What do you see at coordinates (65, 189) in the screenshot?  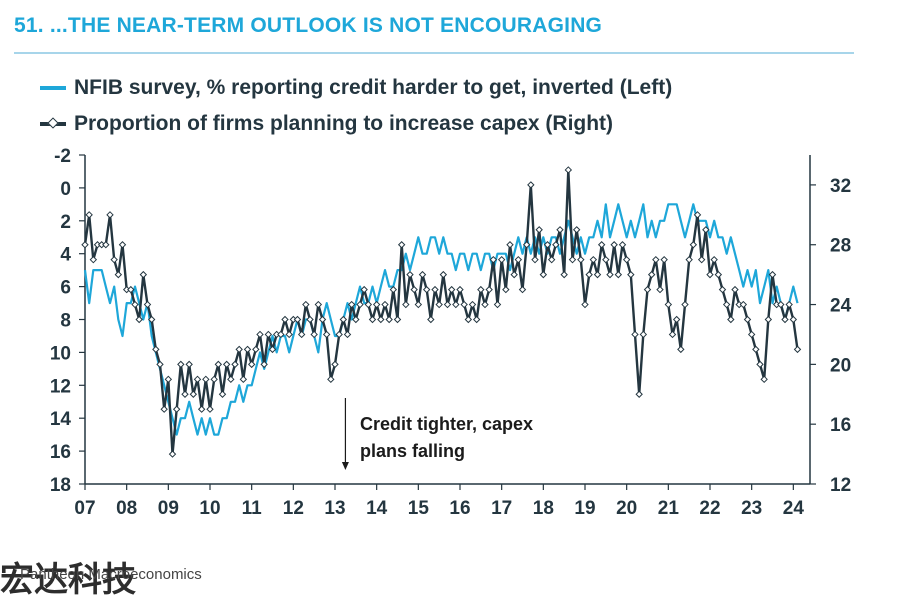 I see `left-tick-label: 0` at bounding box center [65, 189].